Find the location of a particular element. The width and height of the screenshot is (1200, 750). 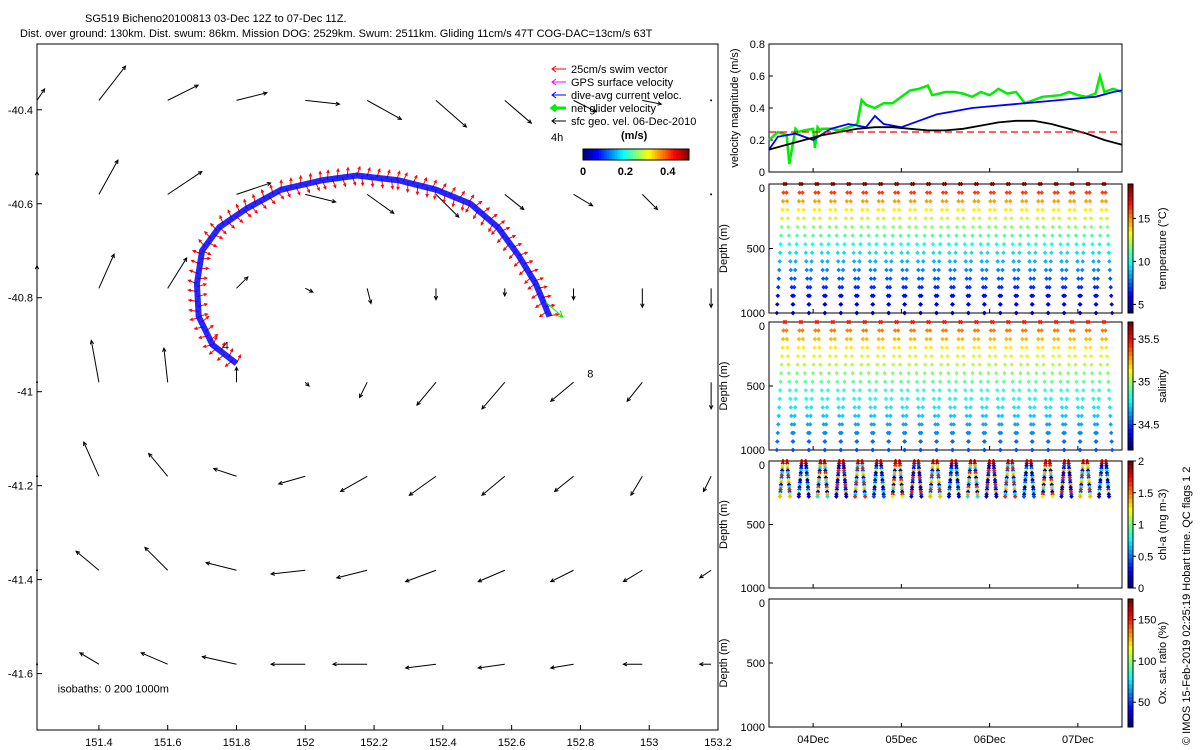

map-x-tick-label: 152.4 is located at coordinates (443, 743).